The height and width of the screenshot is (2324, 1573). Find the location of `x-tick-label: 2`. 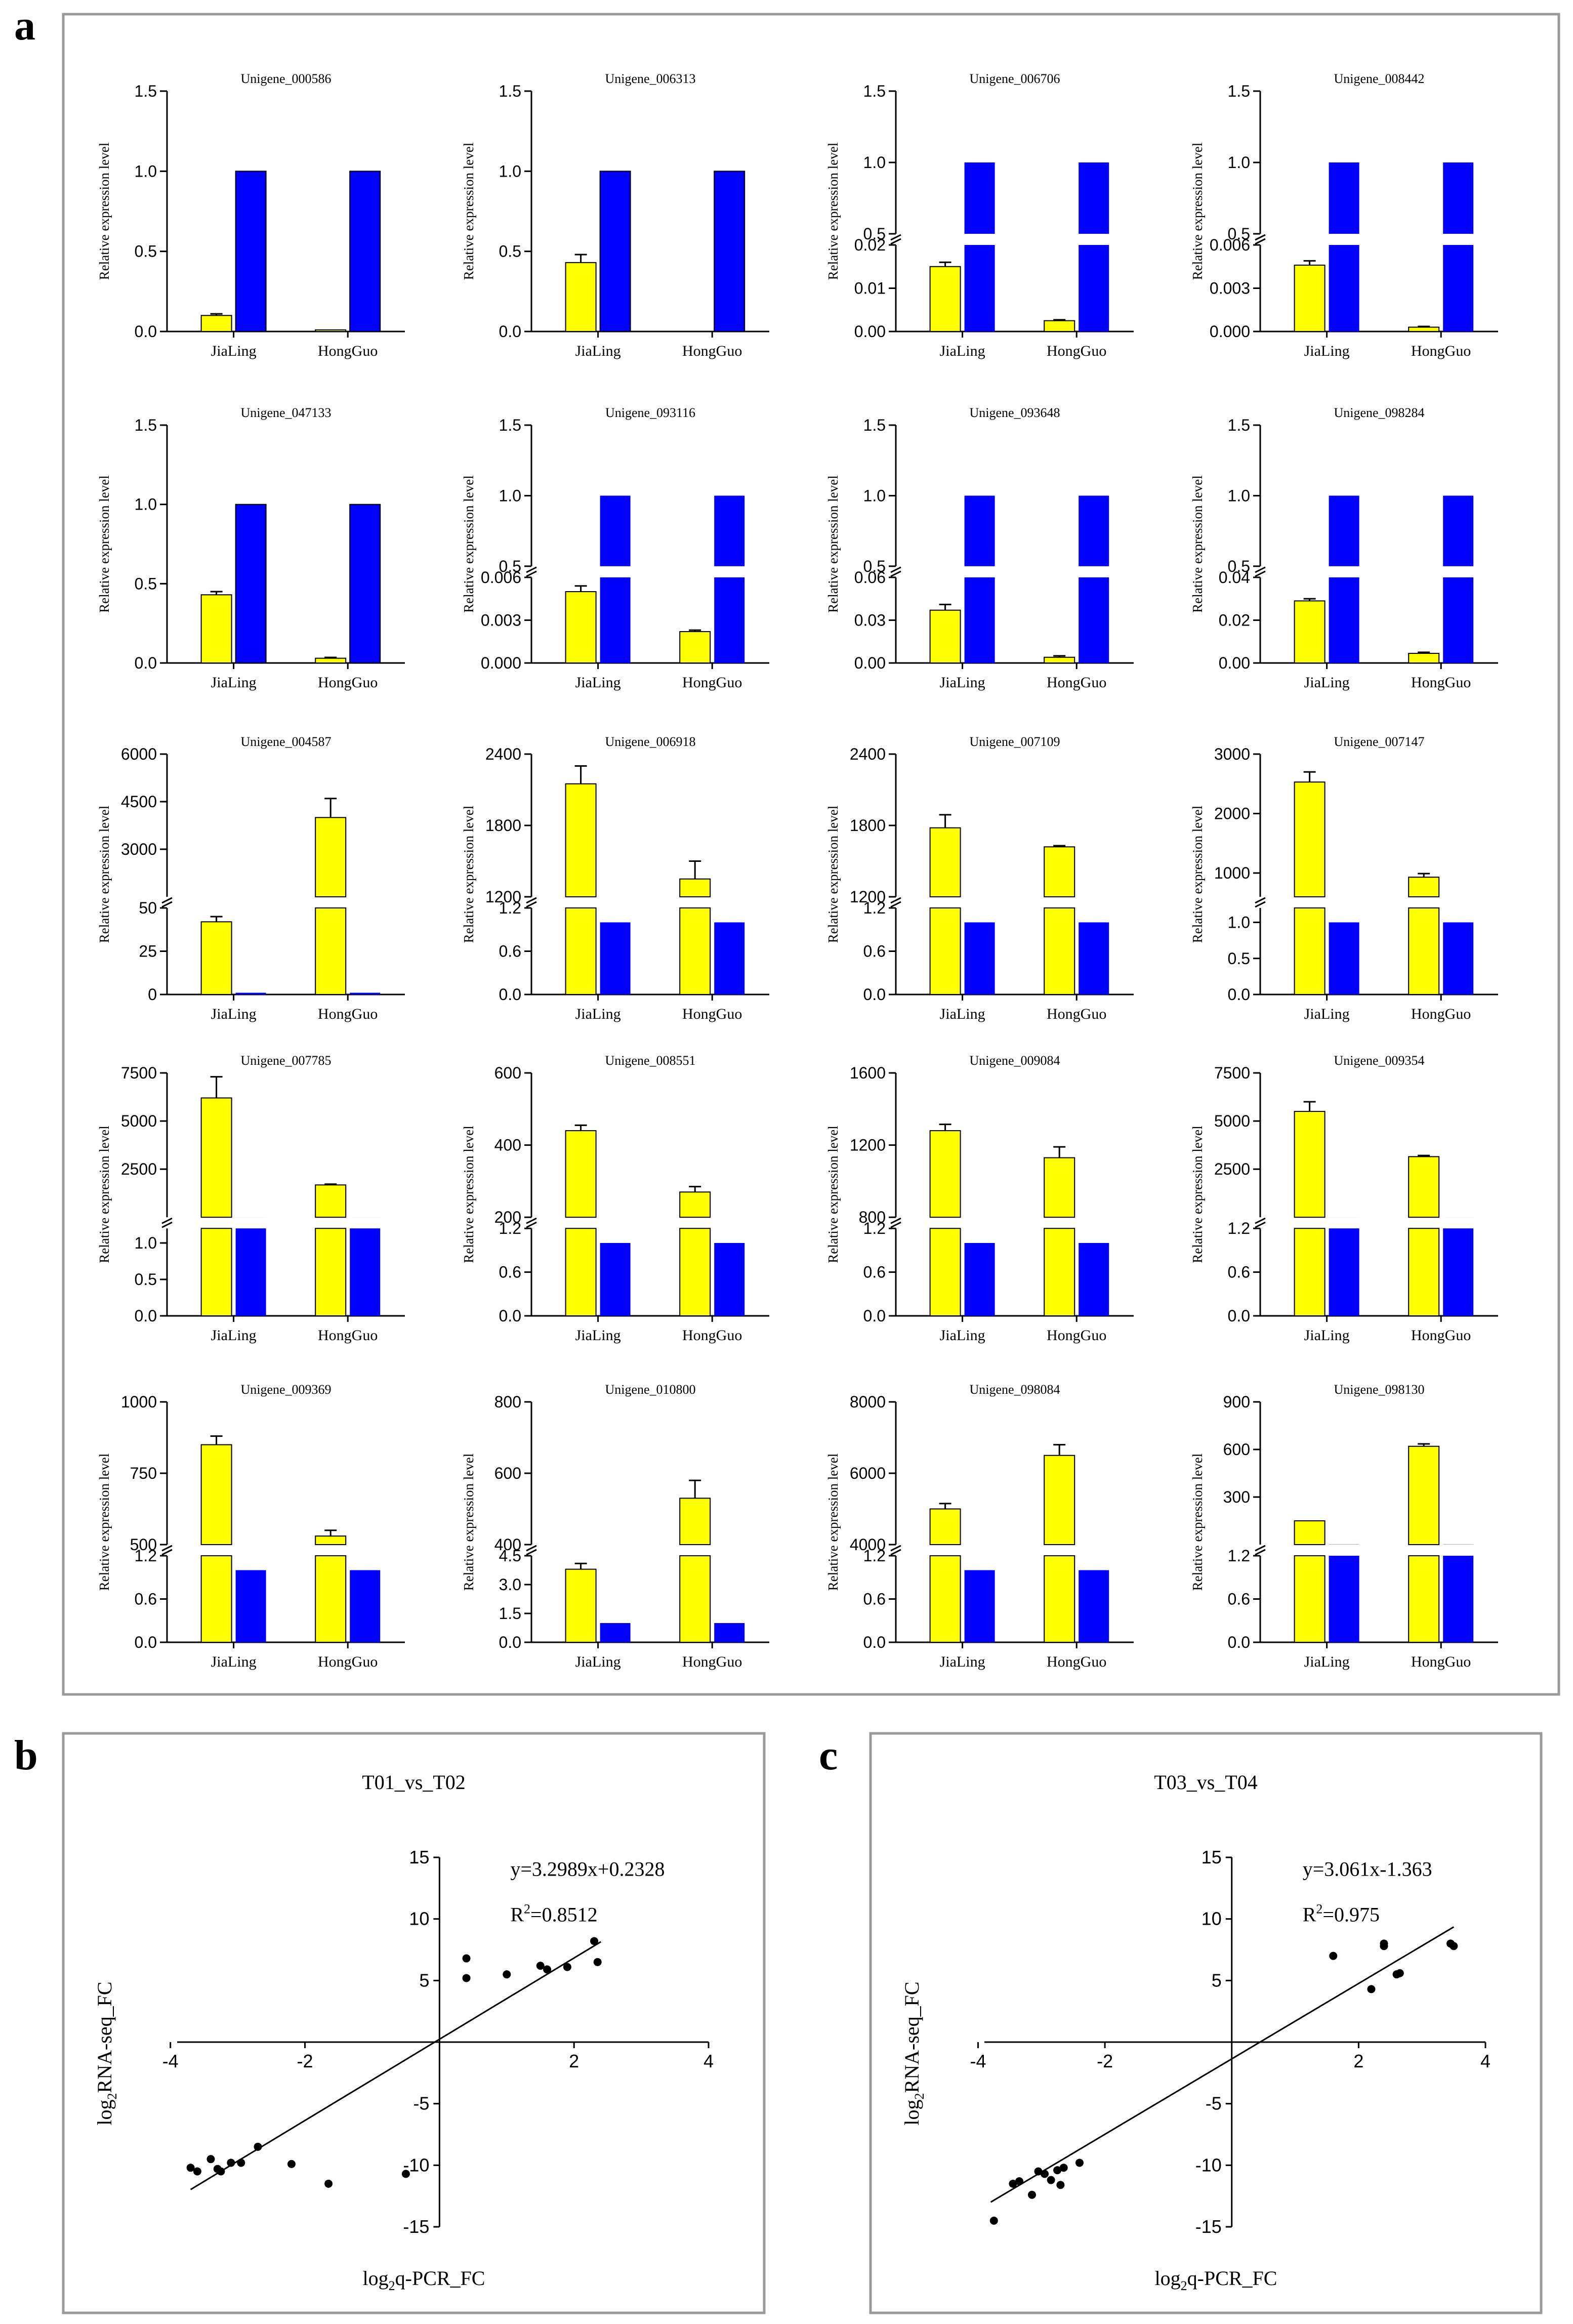

x-tick-label: 2 is located at coordinates (574, 2061).